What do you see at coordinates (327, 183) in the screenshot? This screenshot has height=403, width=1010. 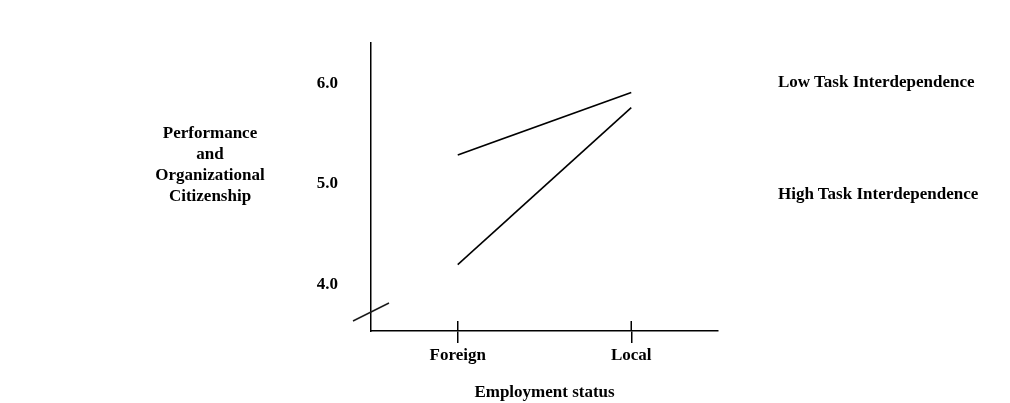 I see `y-tick-label: 5.0` at bounding box center [327, 183].